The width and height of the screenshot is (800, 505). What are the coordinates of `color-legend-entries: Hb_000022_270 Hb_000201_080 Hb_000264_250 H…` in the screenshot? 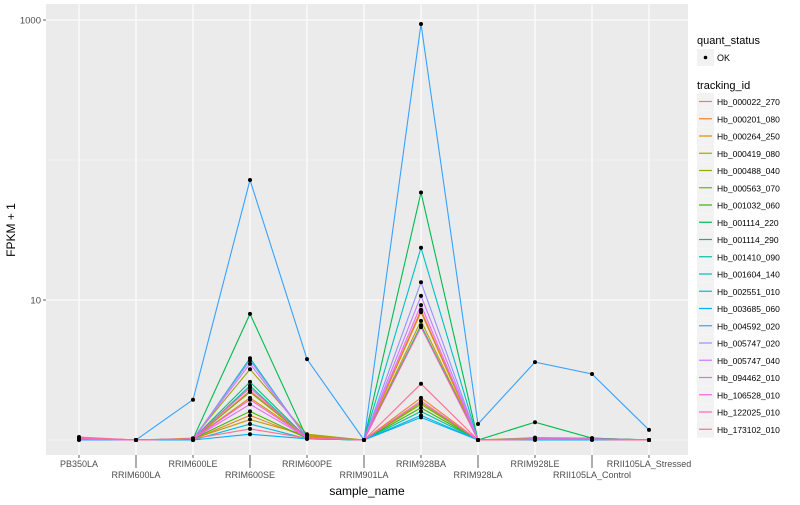 It's located at (738, 265).